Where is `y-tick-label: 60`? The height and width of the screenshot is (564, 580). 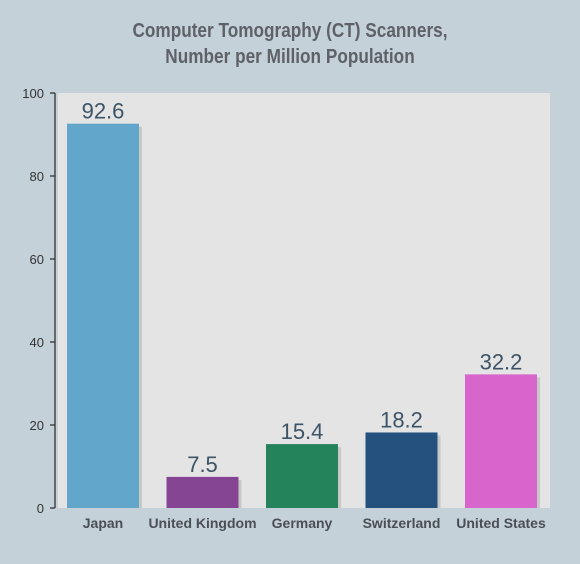
y-tick-label: 60 is located at coordinates (37, 259).